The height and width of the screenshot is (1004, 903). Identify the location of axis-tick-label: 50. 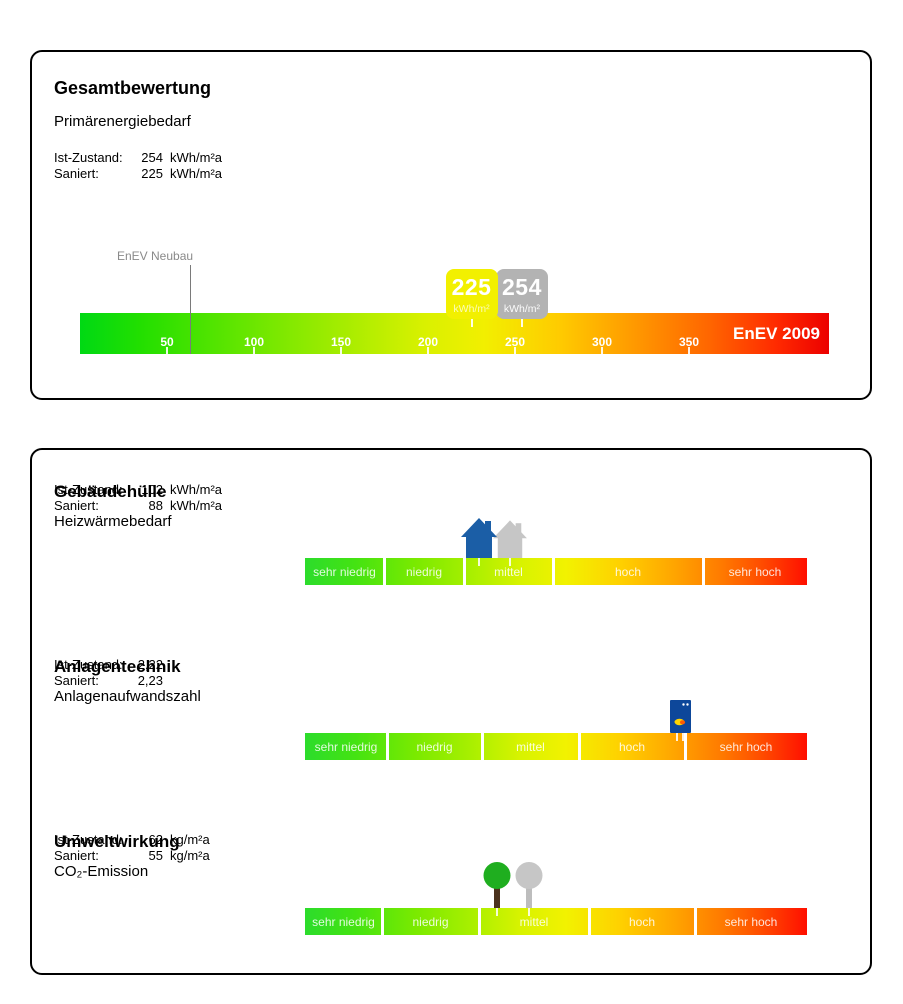
(167, 342).